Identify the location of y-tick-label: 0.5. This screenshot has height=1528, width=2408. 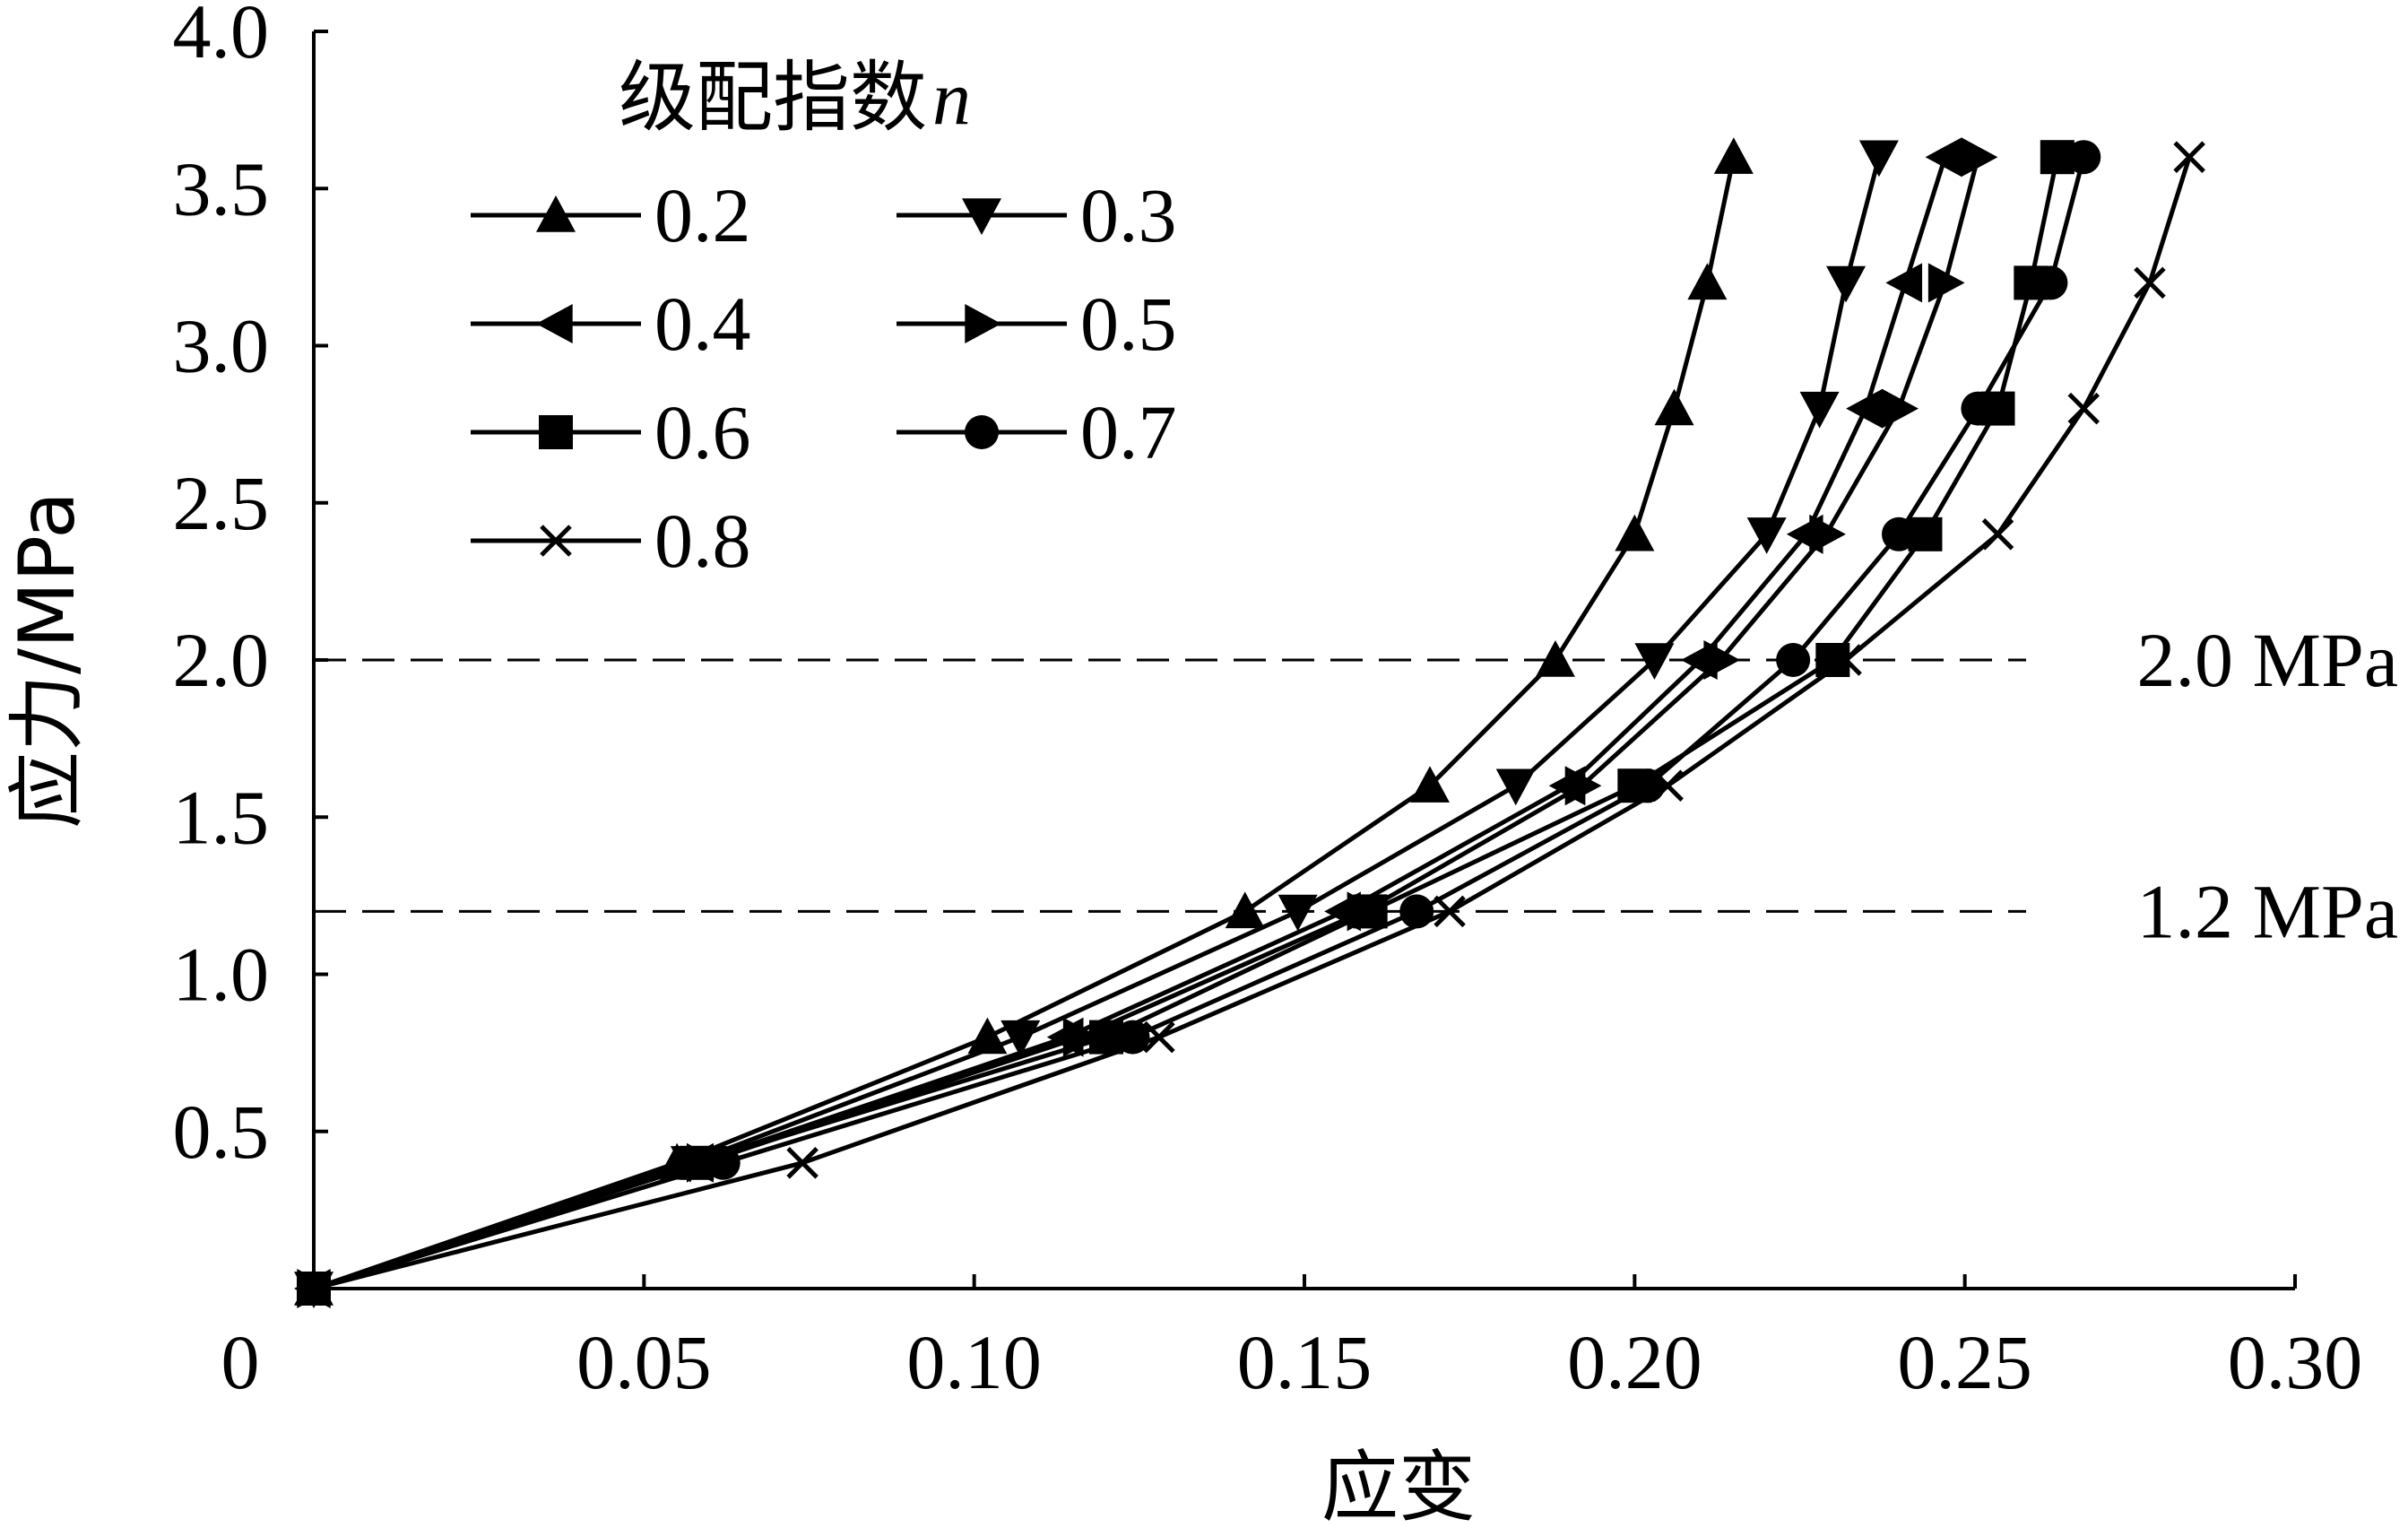
(221, 1132).